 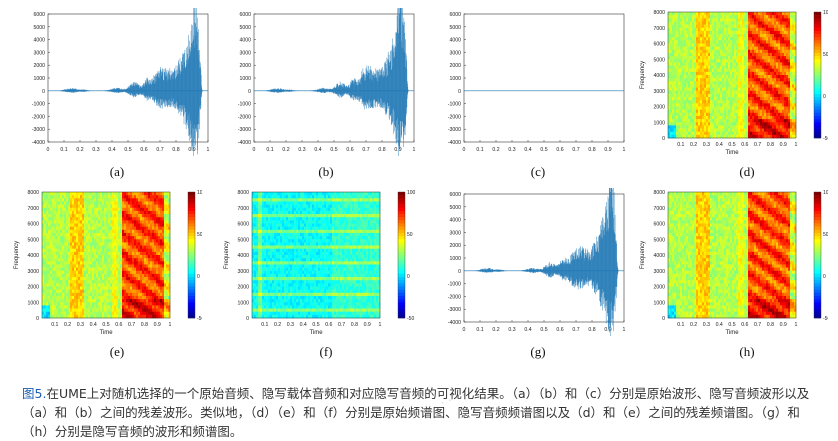 I want to click on y-axis-label: Frequency, so click(x=643, y=75).